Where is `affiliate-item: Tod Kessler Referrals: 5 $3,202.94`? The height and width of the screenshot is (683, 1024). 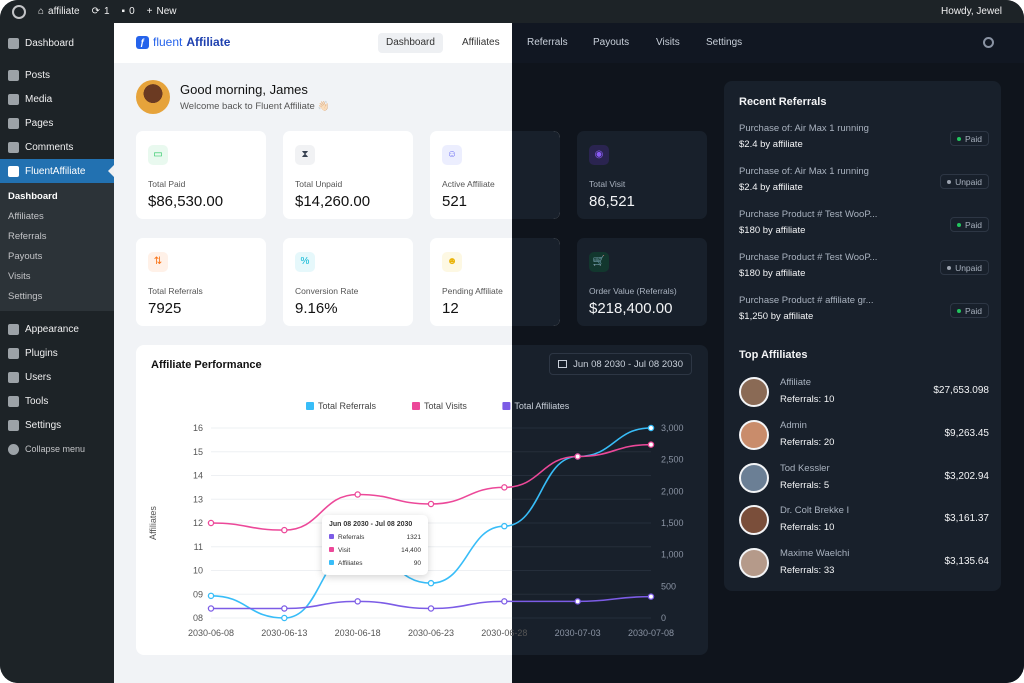 affiliate-item: Tod Kessler Referrals: 5 $3,202.94 is located at coordinates (864, 479).